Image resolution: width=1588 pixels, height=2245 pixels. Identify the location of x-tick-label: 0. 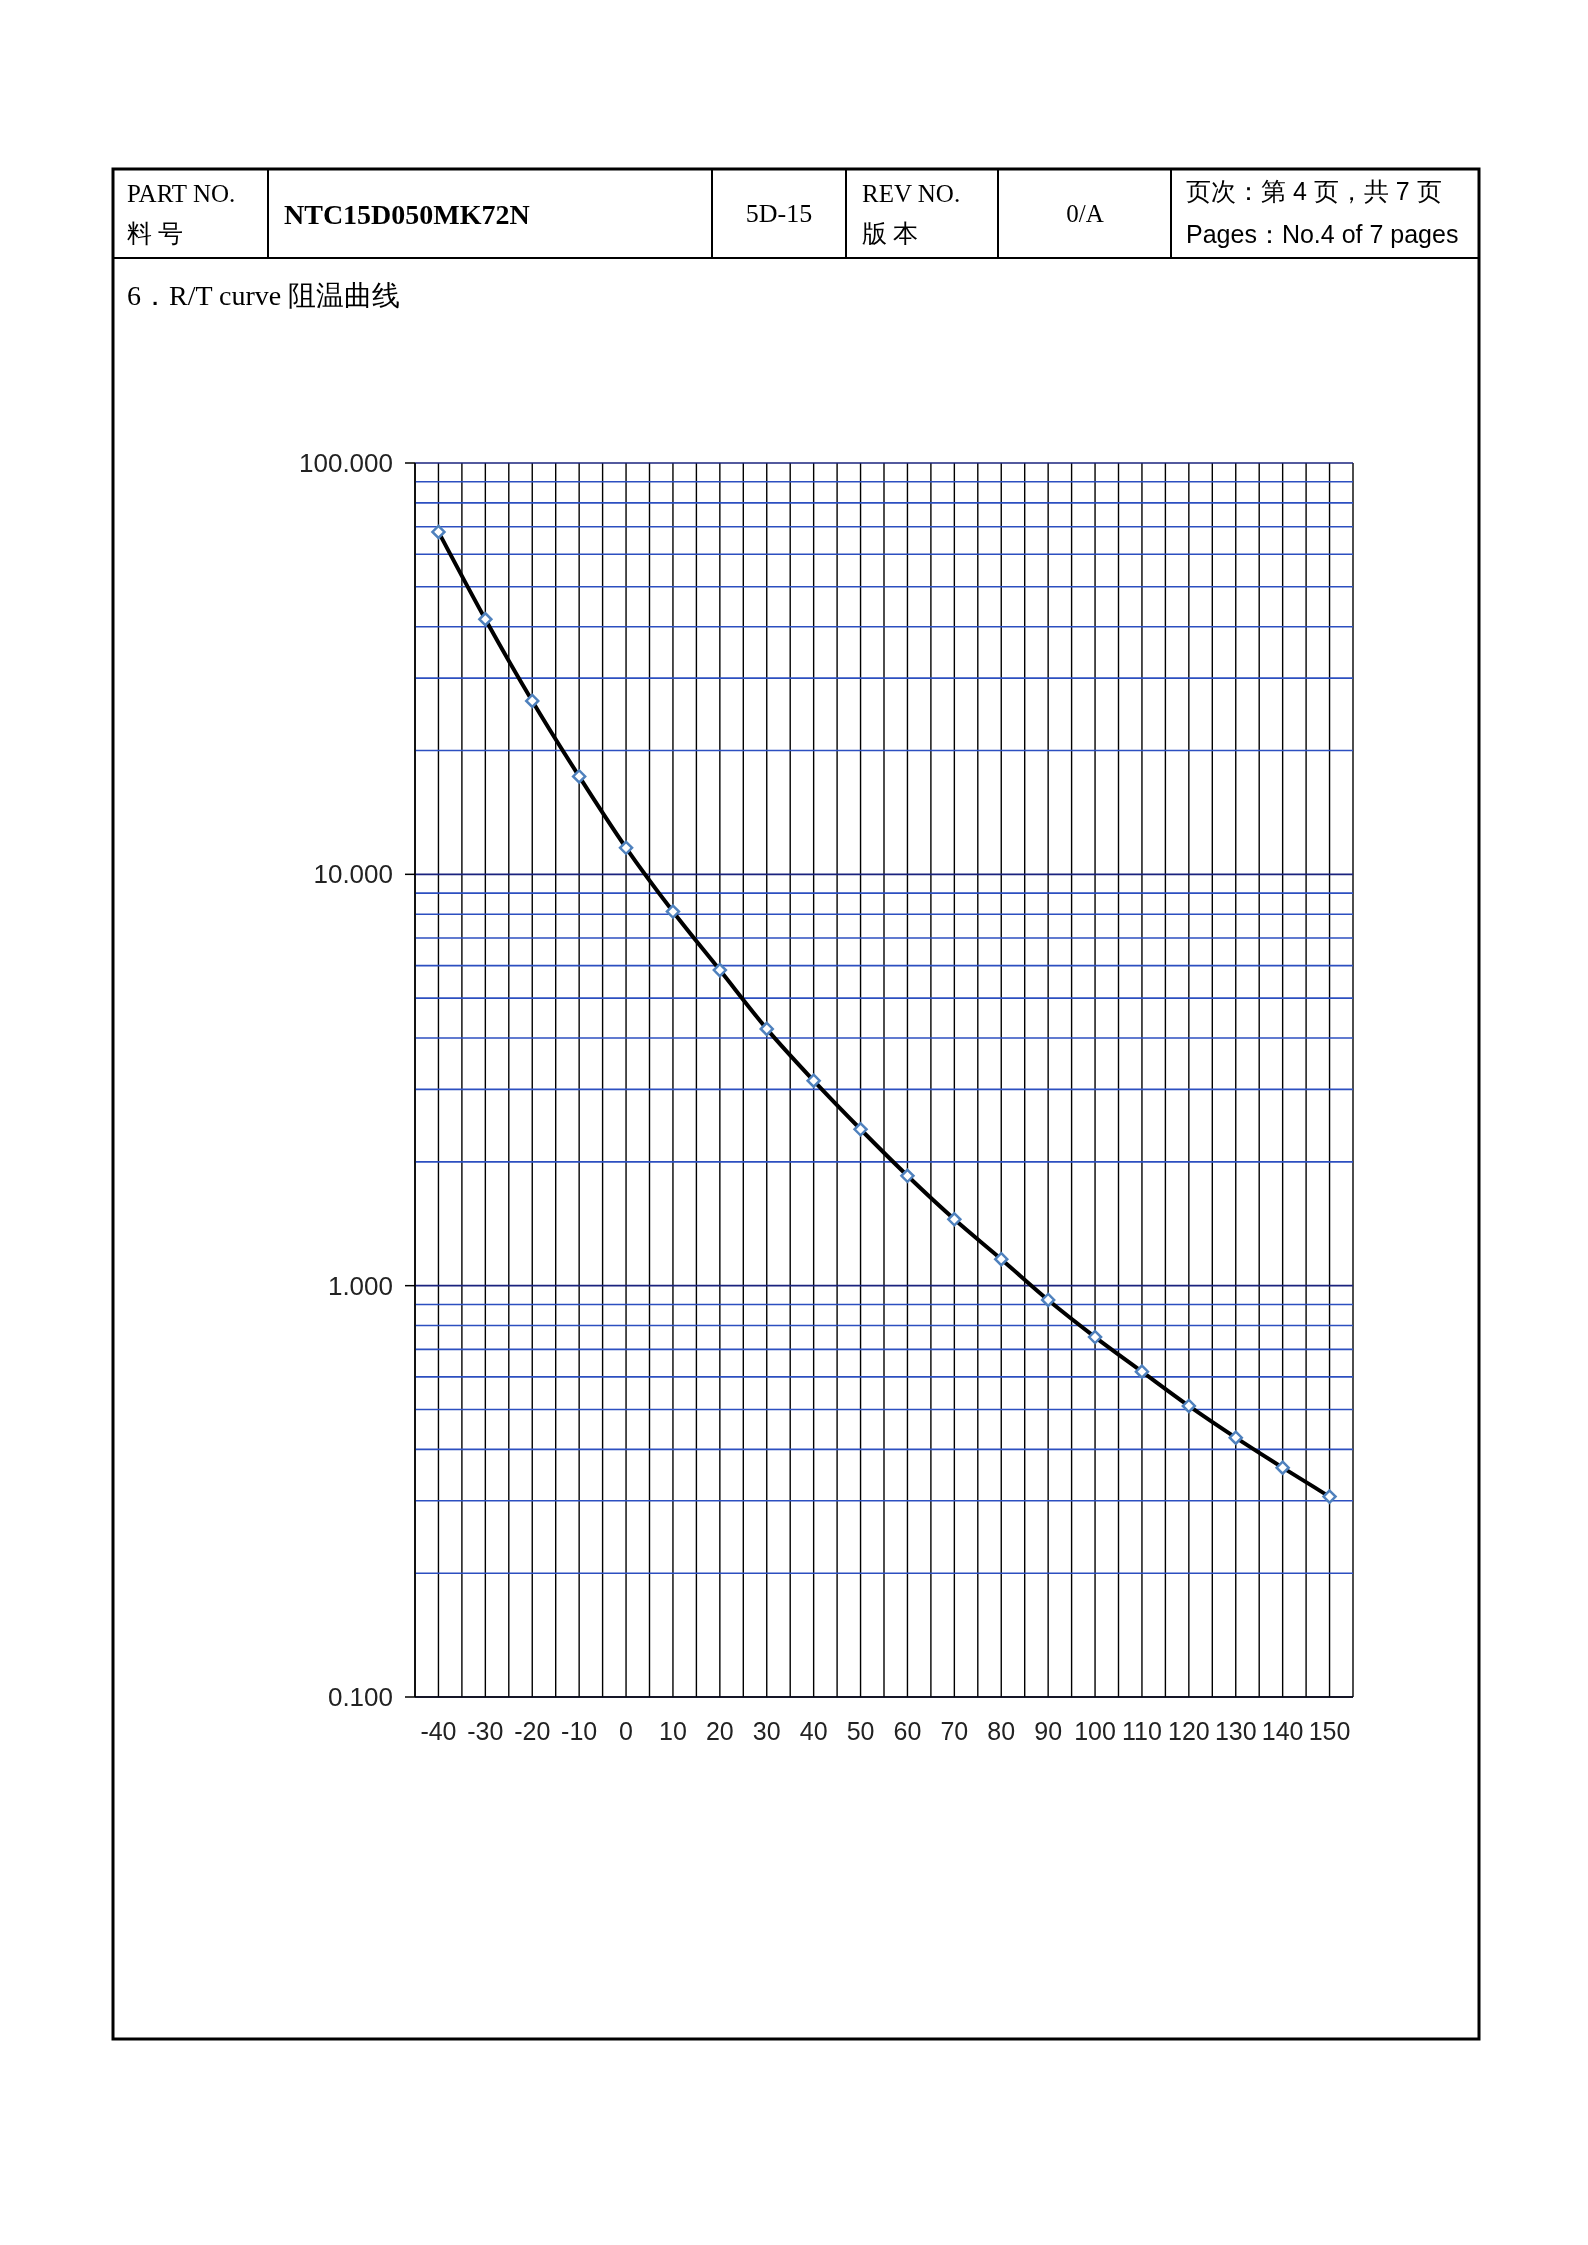
(626, 1731).